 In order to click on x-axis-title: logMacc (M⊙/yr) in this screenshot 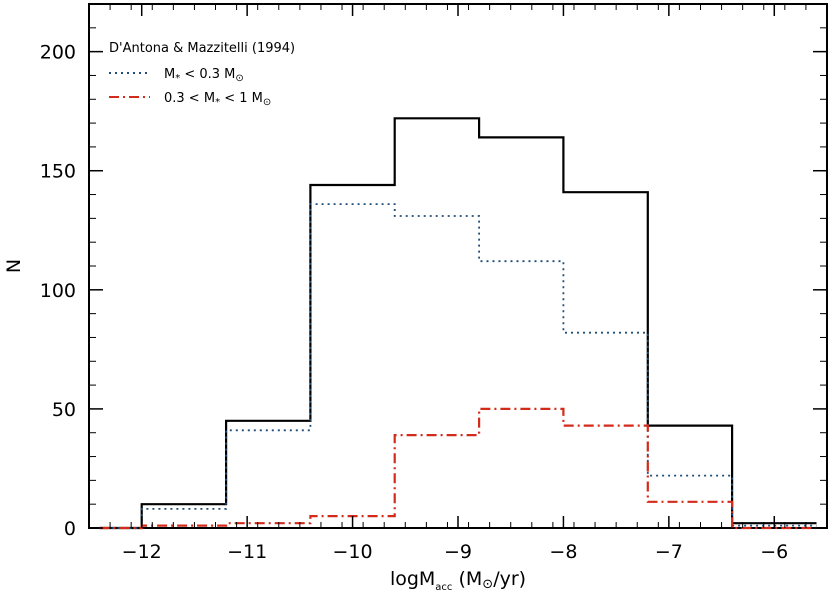, I will do `click(458, 580)`.